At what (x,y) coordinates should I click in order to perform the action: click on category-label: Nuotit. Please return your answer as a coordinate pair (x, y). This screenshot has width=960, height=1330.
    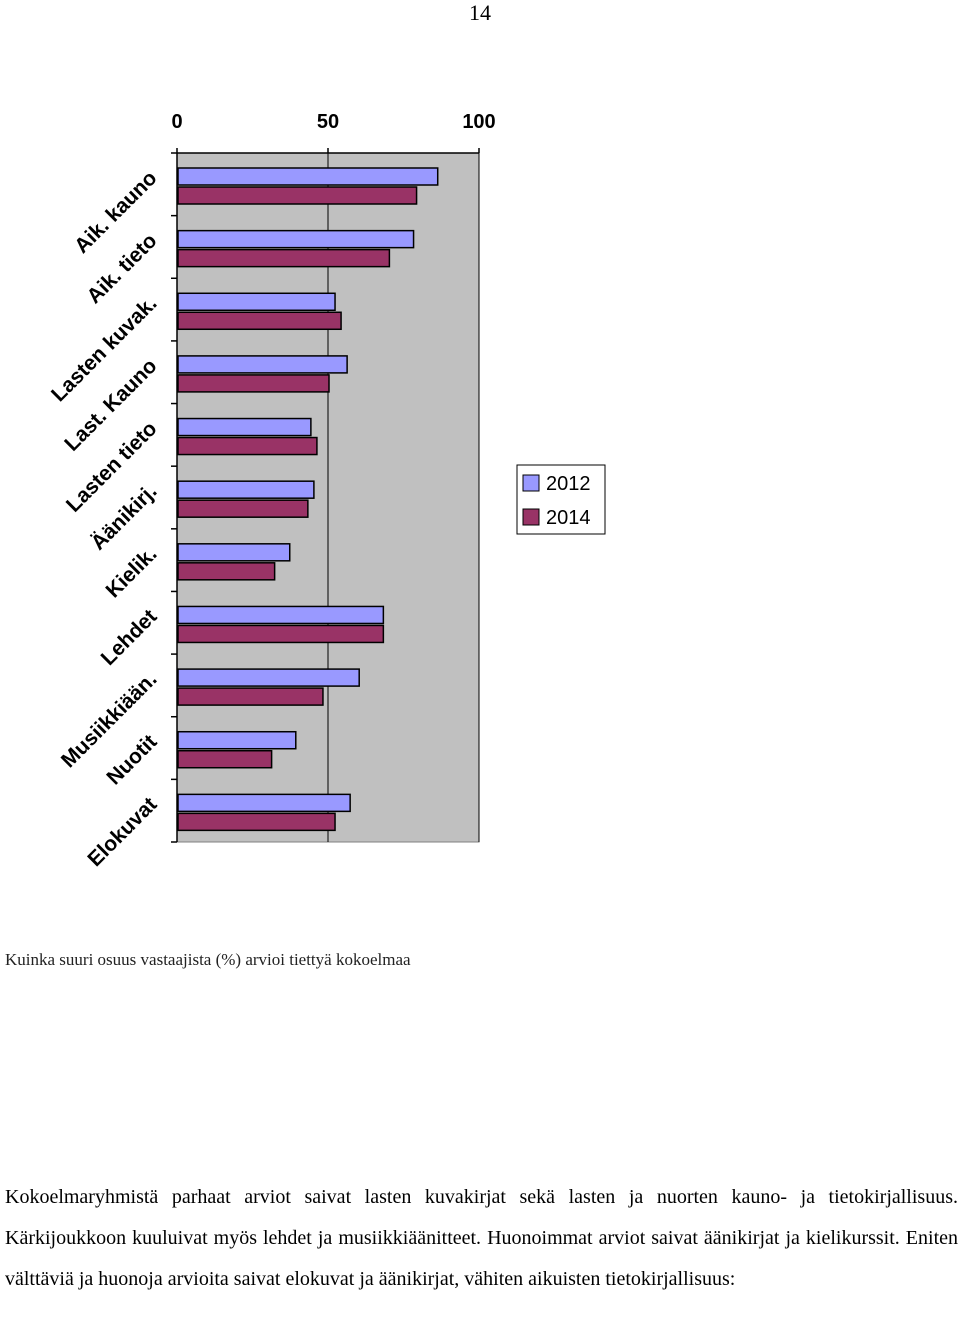
    Looking at the image, I should click on (131, 759).